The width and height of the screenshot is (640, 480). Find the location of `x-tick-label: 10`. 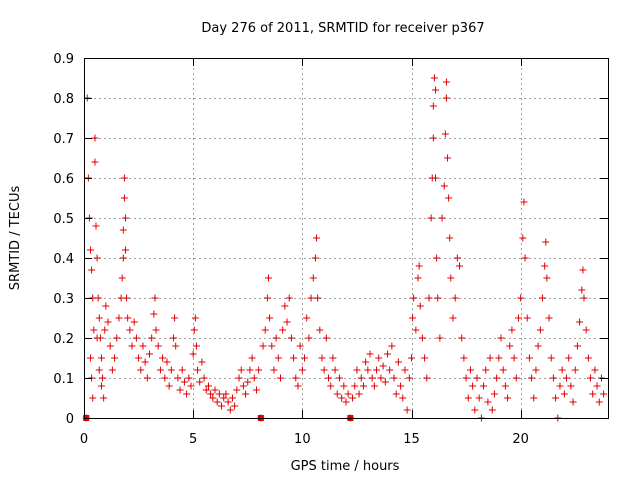

x-tick-label: 10 is located at coordinates (302, 439).